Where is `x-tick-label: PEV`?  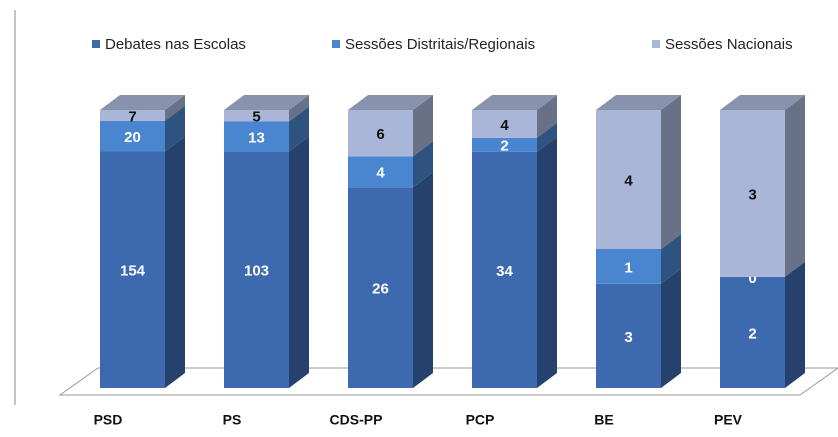
x-tick-label: PEV is located at coordinates (728, 420).